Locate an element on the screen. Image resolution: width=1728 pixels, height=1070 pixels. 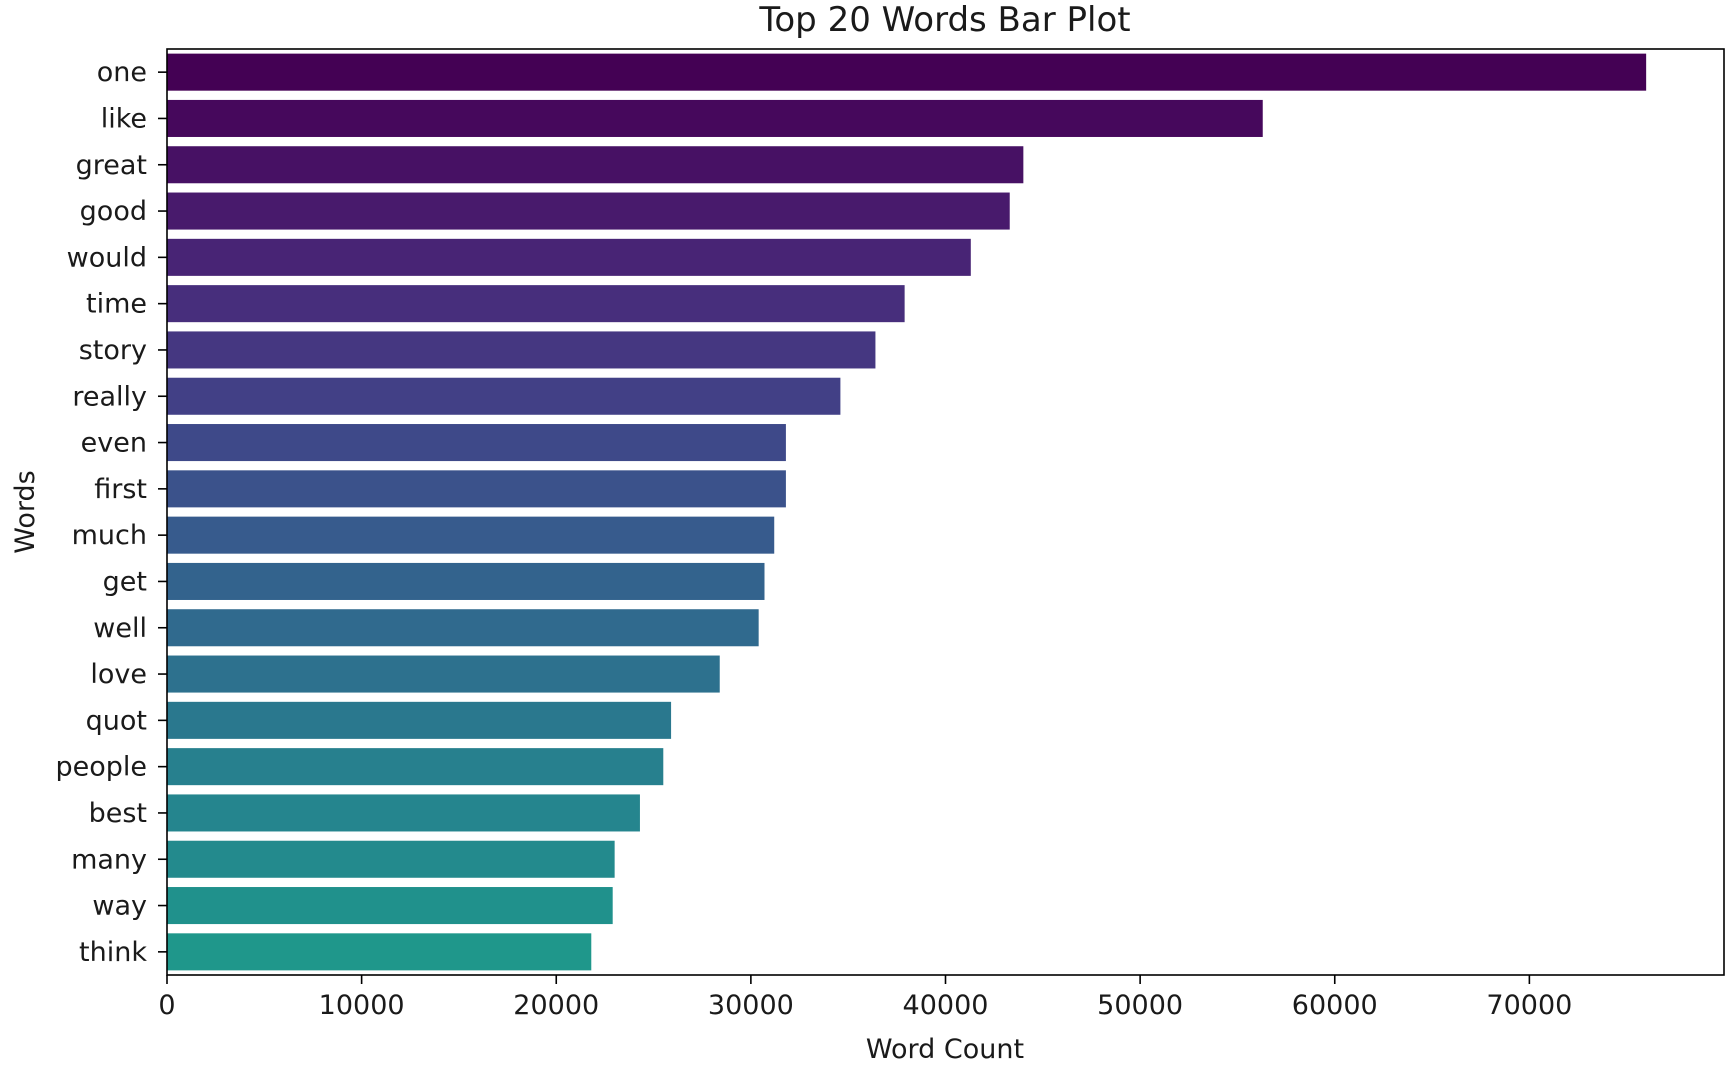
x-tick-label-10000: 10000 is located at coordinates (362, 1005).